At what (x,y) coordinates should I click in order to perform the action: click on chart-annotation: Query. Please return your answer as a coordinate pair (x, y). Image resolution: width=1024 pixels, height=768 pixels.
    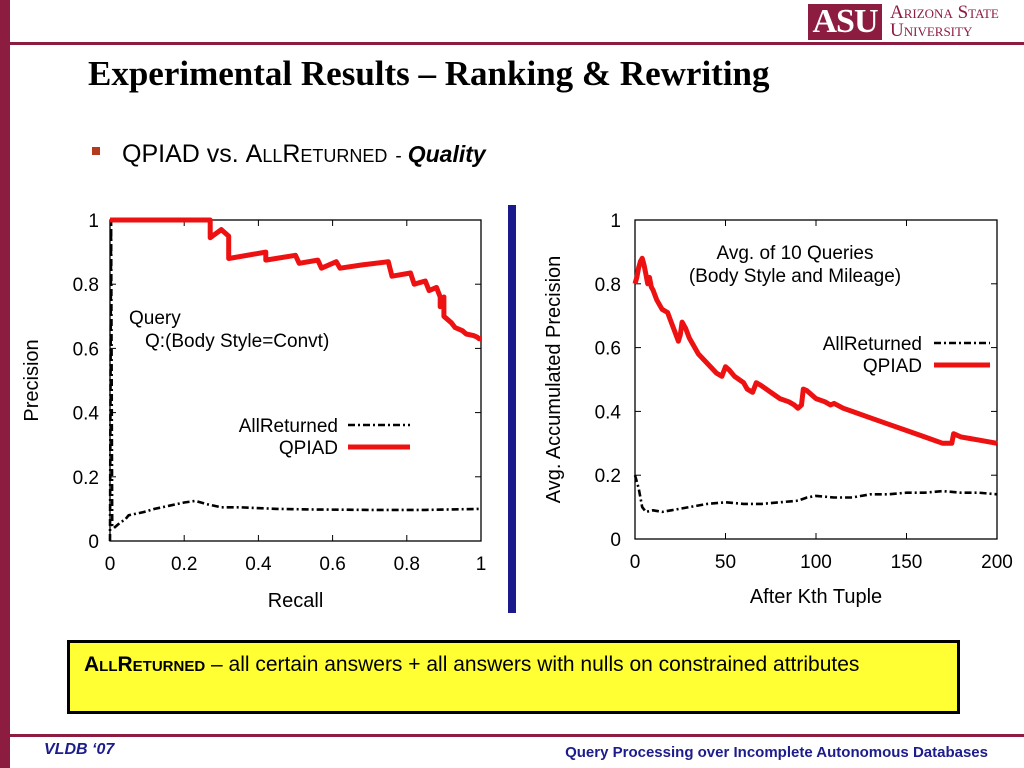
    Looking at the image, I should click on (155, 318).